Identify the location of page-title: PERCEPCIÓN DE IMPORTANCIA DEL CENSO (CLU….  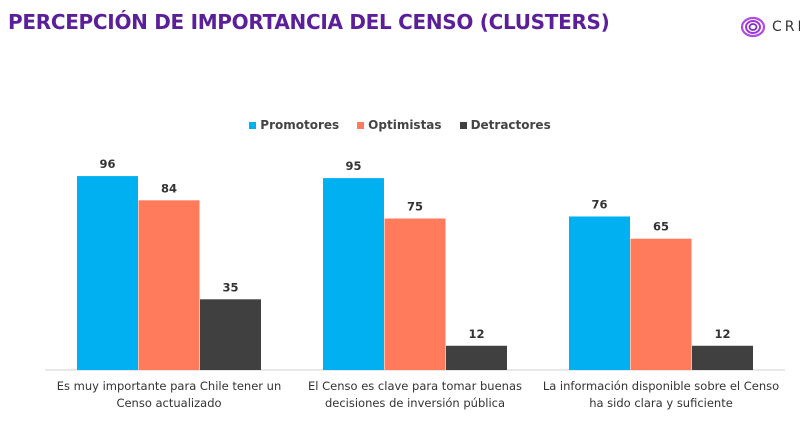
(309, 22).